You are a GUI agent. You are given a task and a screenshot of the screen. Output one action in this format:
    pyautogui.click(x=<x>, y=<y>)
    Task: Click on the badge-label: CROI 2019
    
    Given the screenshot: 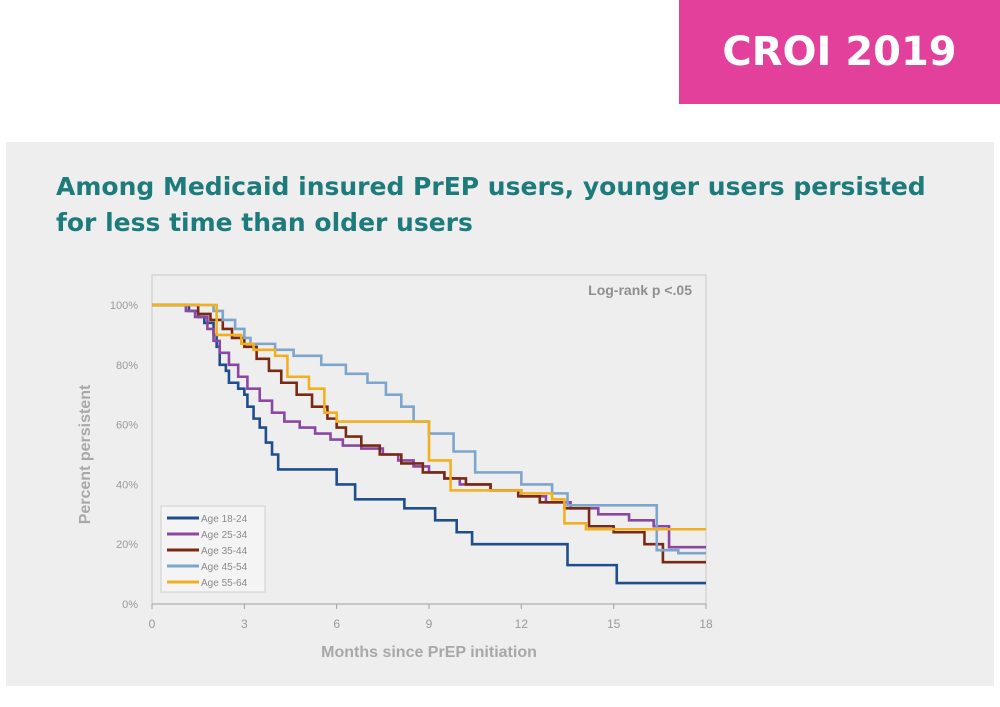 What is the action you would take?
    pyautogui.click(x=839, y=52)
    